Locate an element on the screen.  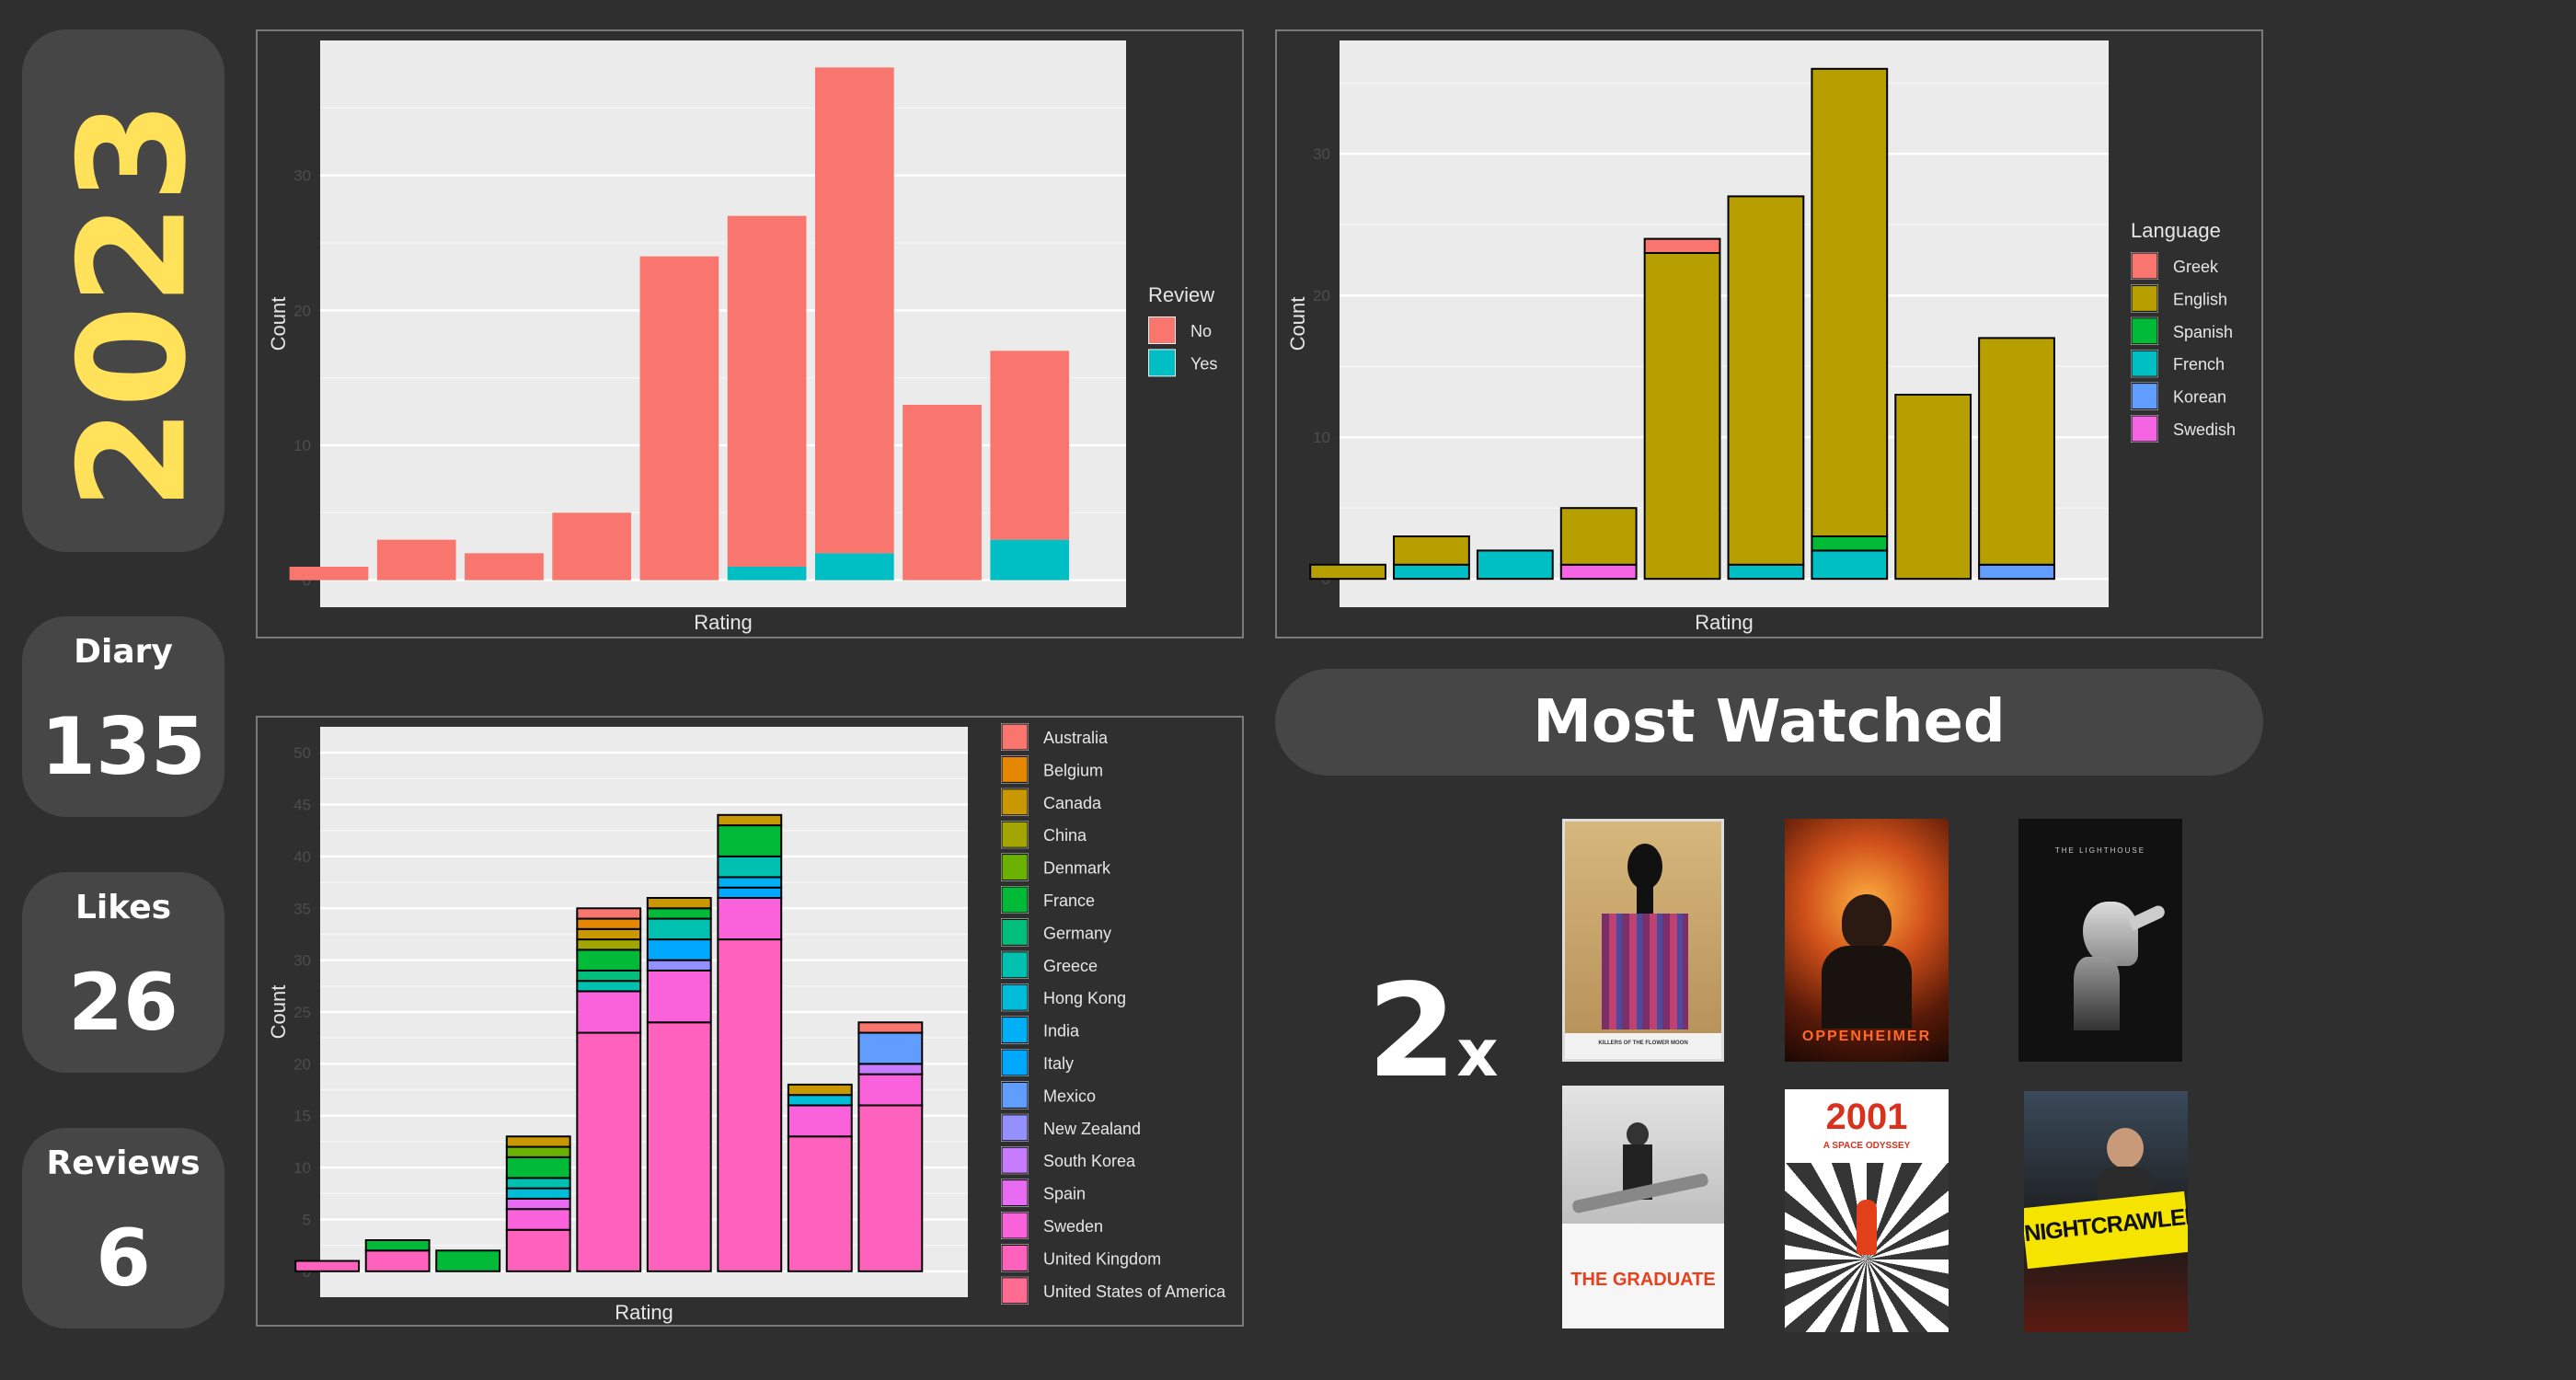
lighthouse-caption: THE LIGHTHOUSE is located at coordinates (2100, 850).